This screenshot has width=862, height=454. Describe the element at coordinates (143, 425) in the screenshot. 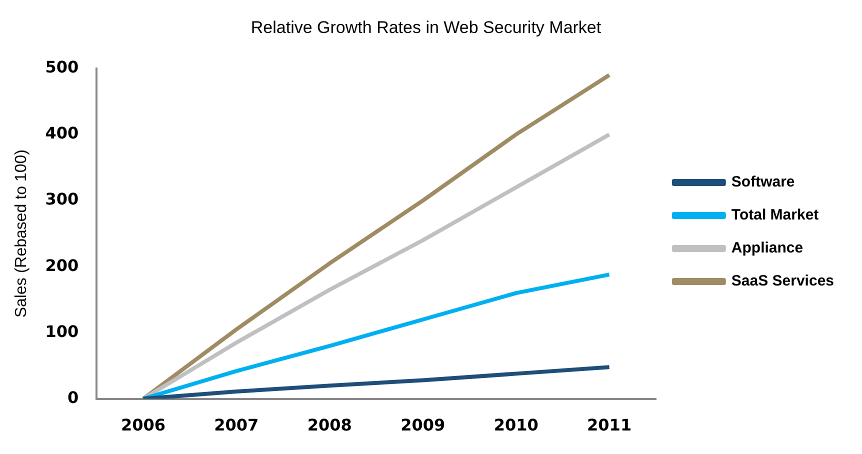

I see `x-tick-label: 2006` at that location.